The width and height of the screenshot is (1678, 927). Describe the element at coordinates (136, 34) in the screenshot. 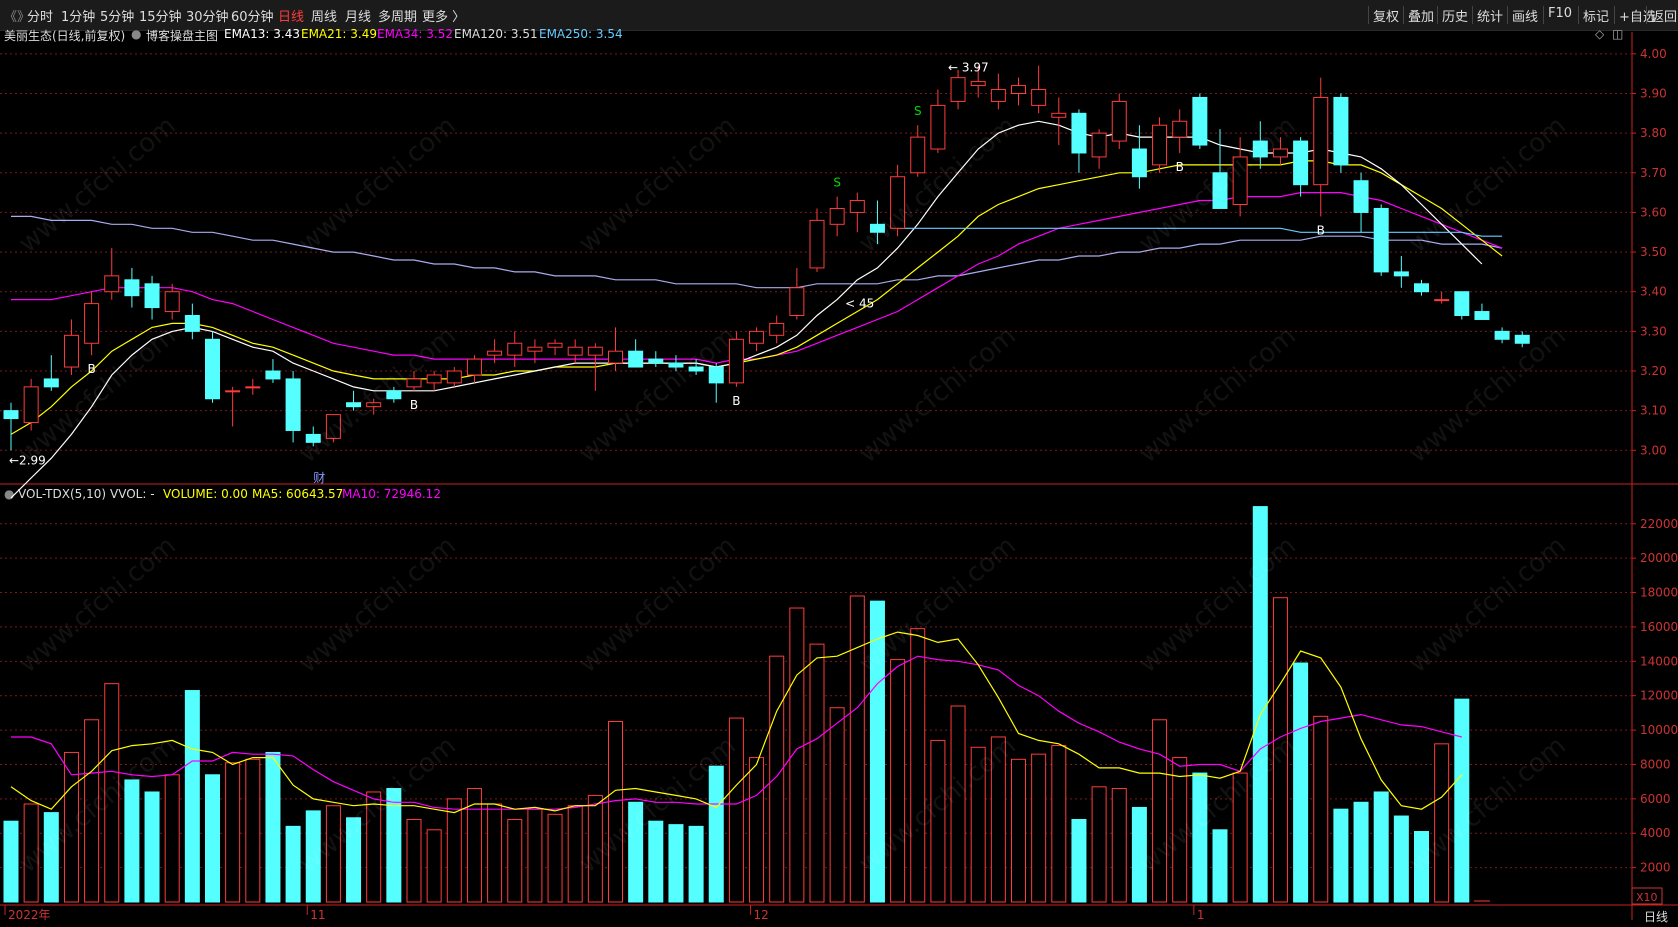

I see `indicator-toggle-icon: ●` at that location.